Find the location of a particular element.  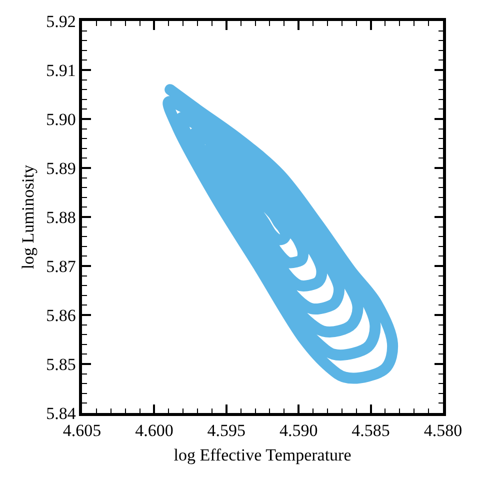

x-tick-label: 4.605 is located at coordinates (82, 430).